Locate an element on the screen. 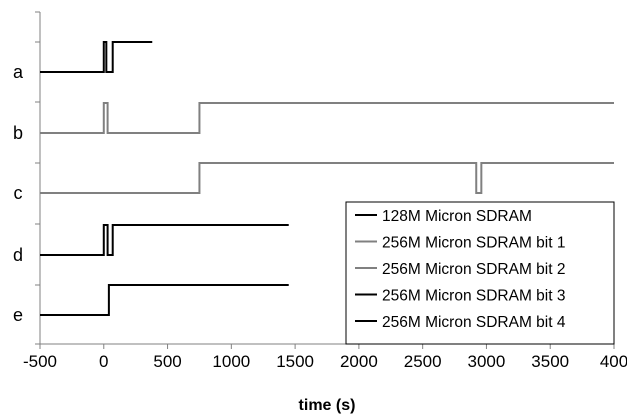 This screenshot has height=417, width=627. x-axis-label: time (s) is located at coordinates (327, 405).